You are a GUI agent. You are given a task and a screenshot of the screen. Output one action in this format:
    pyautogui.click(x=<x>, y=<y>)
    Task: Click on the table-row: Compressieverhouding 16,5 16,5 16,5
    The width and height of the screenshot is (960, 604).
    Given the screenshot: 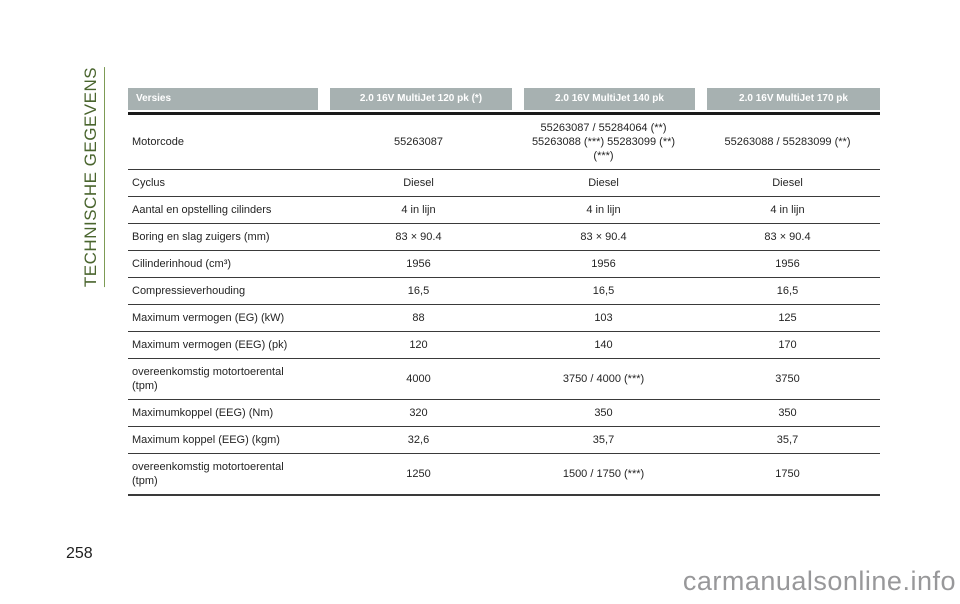 What is the action you would take?
    pyautogui.click(x=504, y=291)
    